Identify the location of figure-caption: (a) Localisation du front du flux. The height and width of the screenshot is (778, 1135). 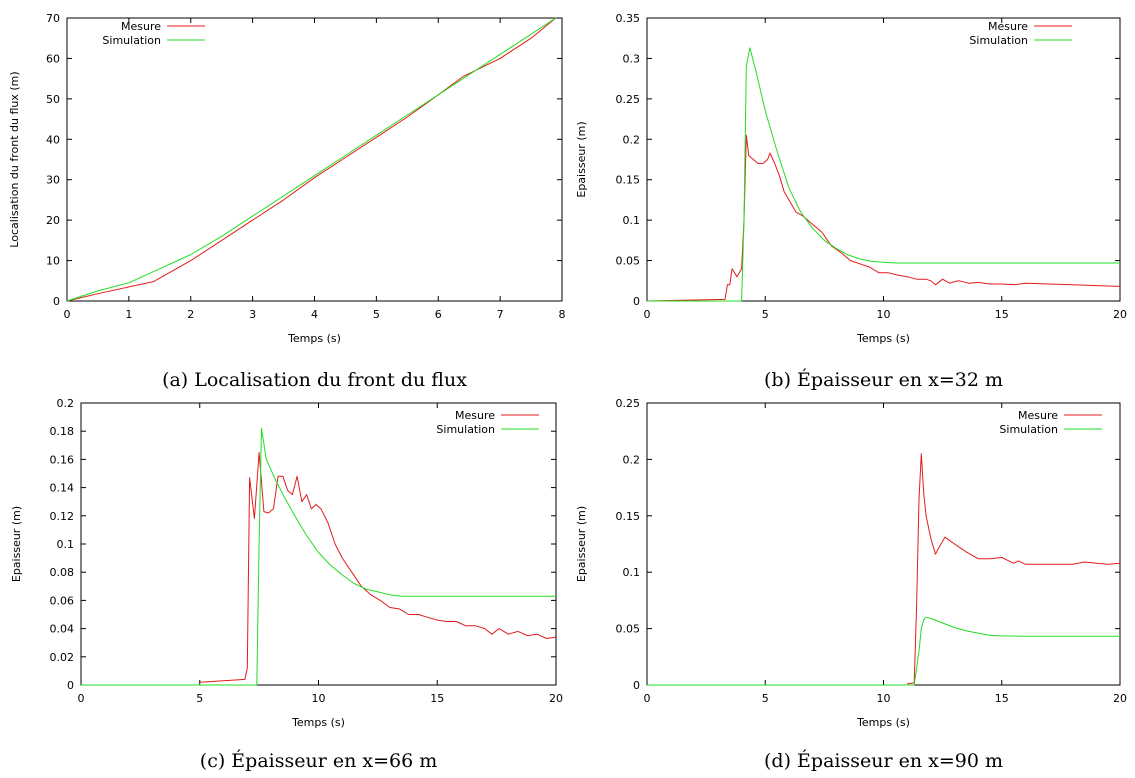
(314, 380).